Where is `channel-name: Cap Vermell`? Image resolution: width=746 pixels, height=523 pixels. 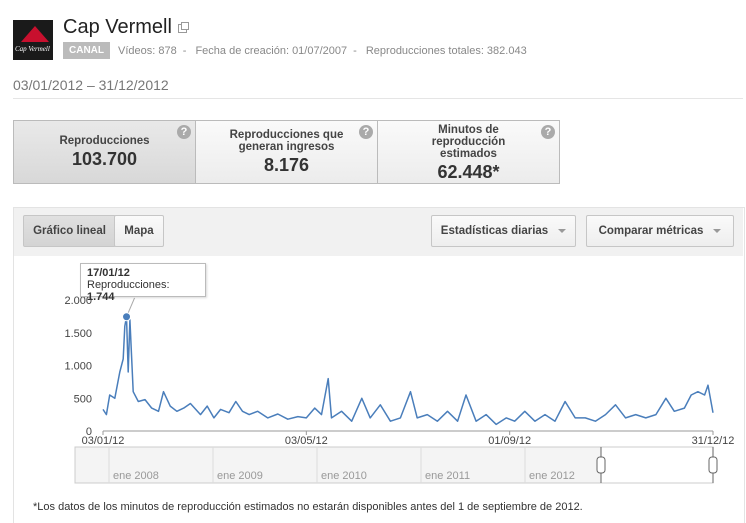 channel-name: Cap Vermell is located at coordinates (126, 27).